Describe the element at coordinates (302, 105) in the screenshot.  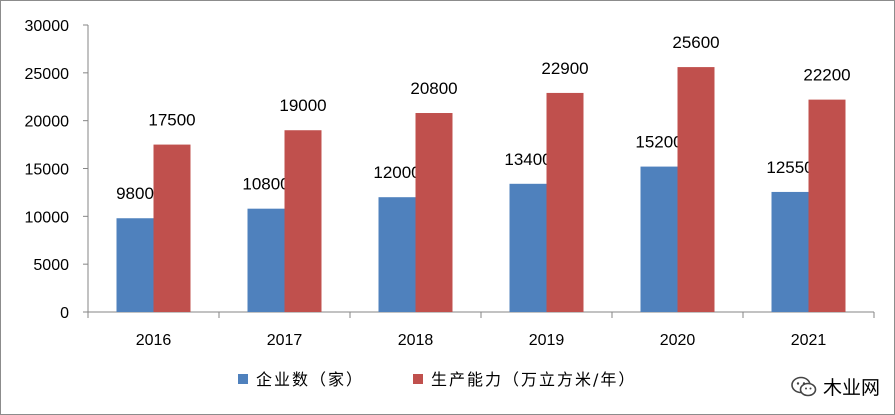
I see `data-label: 19000` at that location.